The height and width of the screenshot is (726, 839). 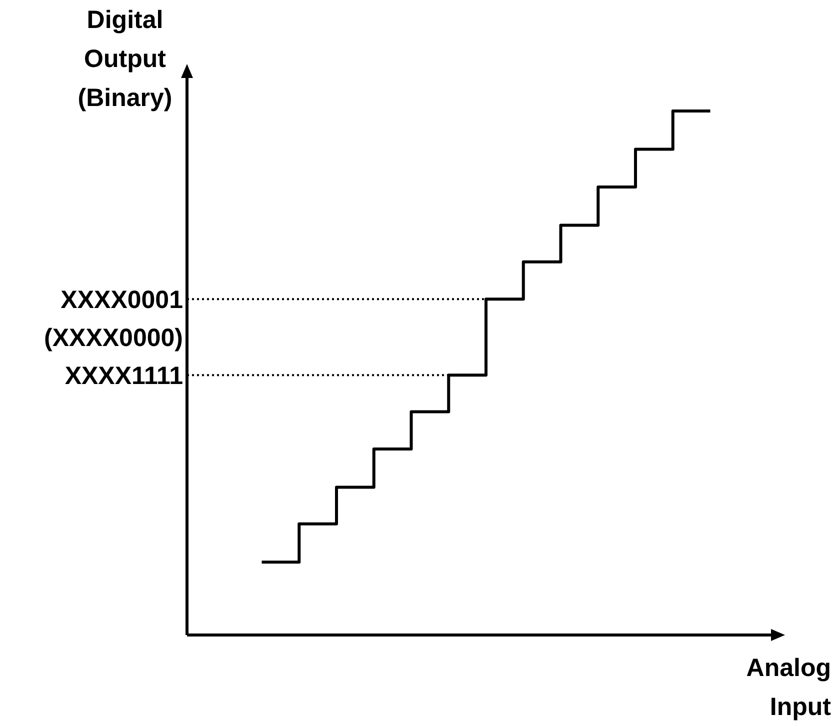 I want to click on x-axis-title: Analog Input, so click(x=789, y=687).